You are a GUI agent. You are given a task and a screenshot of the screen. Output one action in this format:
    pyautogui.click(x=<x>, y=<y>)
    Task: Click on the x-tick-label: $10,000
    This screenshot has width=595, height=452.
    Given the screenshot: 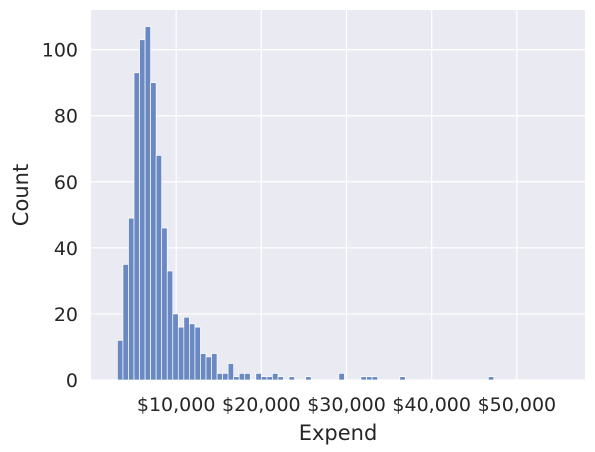 What is the action you would take?
    pyautogui.click(x=176, y=405)
    